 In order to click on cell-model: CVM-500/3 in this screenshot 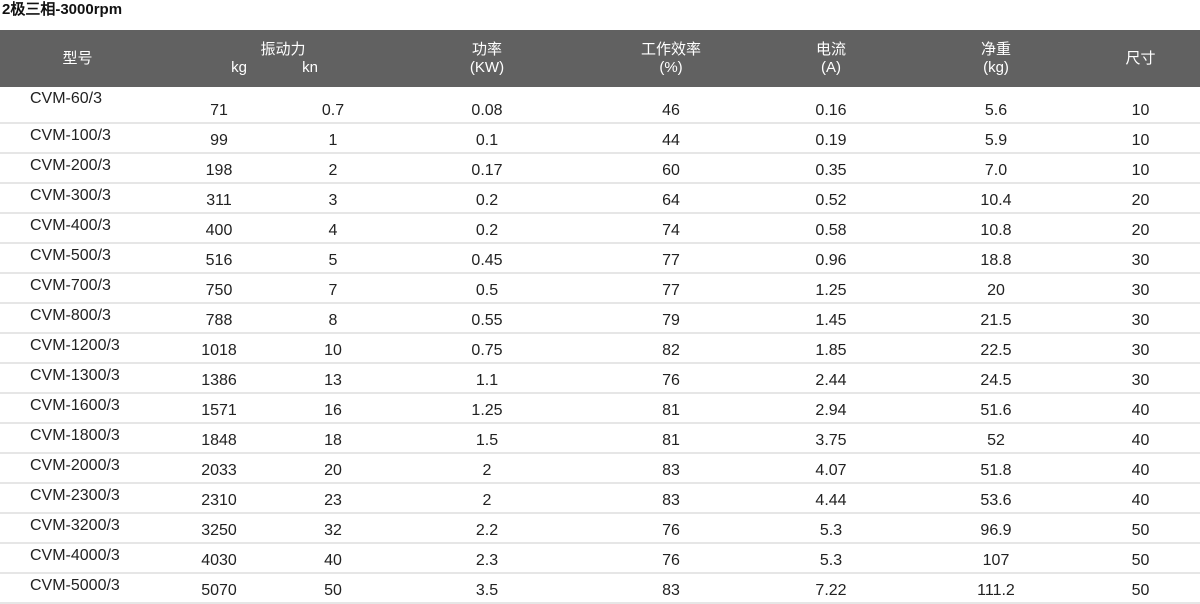, I will do `click(77, 258)`.